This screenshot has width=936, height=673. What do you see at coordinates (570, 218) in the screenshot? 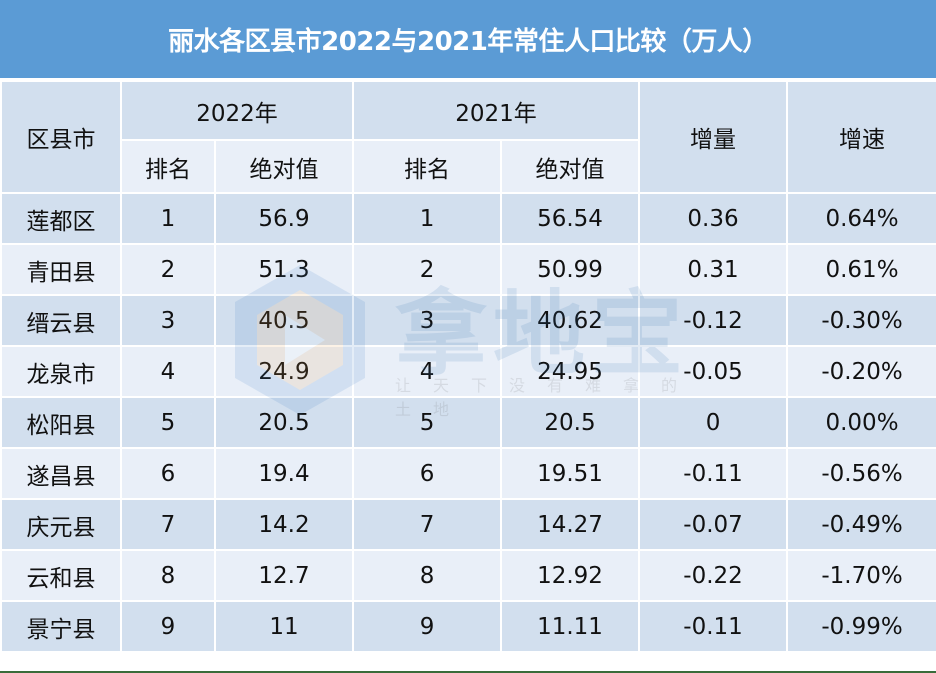
I see `value-2021: 56.54` at bounding box center [570, 218].